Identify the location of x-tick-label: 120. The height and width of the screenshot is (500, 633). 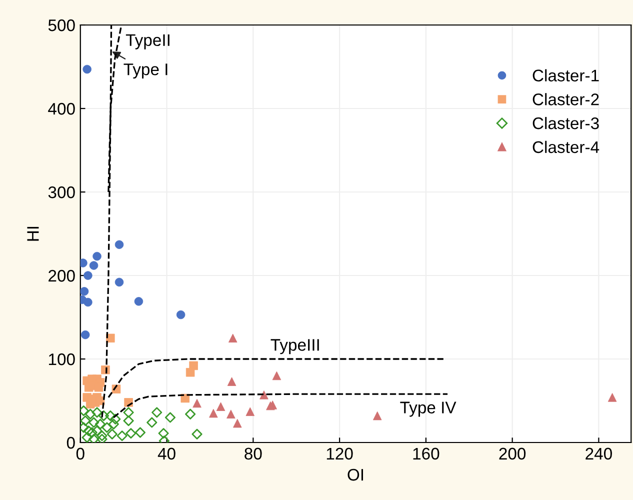
(339, 454).